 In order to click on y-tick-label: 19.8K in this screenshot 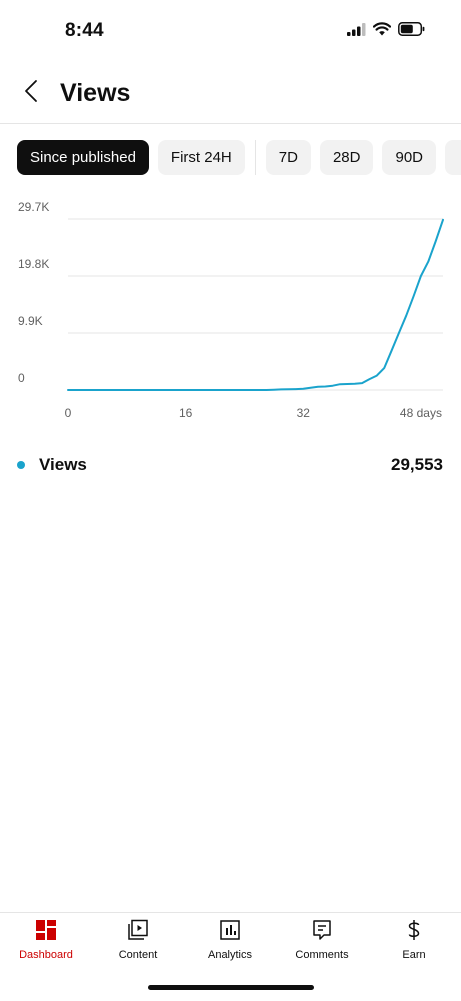, I will do `click(33, 264)`.